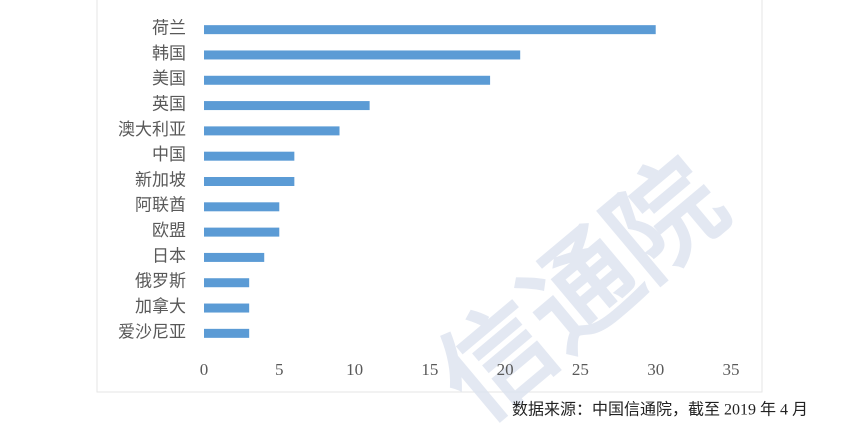  What do you see at coordinates (169, 78) in the screenshot?
I see `y-tick-label: 美国` at bounding box center [169, 78].